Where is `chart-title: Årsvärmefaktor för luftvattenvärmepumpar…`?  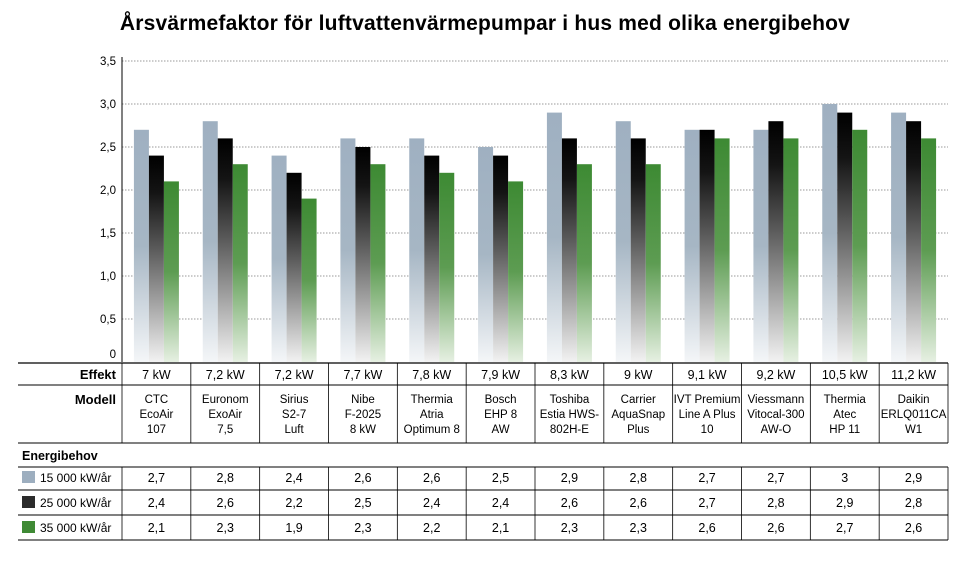
chart-title: Årsvärmefaktor för luftvattenvärmepumpar… is located at coordinates (485, 23).